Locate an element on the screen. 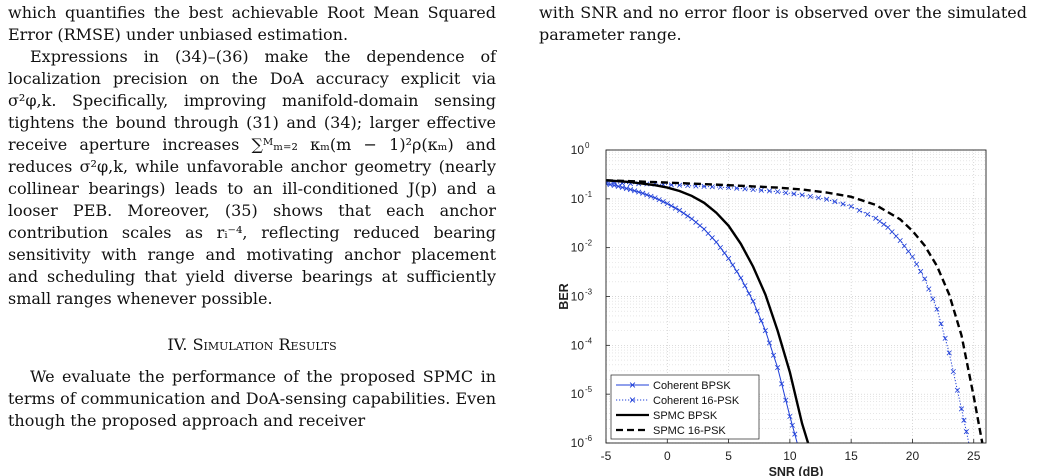 The image size is (1041, 476). x-tick-label: 0 is located at coordinates (667, 456).